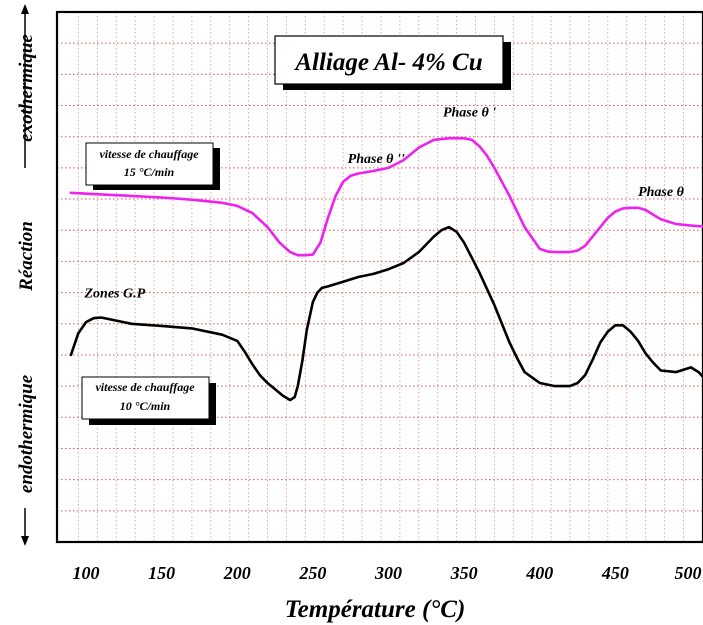  Describe the element at coordinates (688, 573) in the screenshot. I see `x-tick-label: 500` at that location.